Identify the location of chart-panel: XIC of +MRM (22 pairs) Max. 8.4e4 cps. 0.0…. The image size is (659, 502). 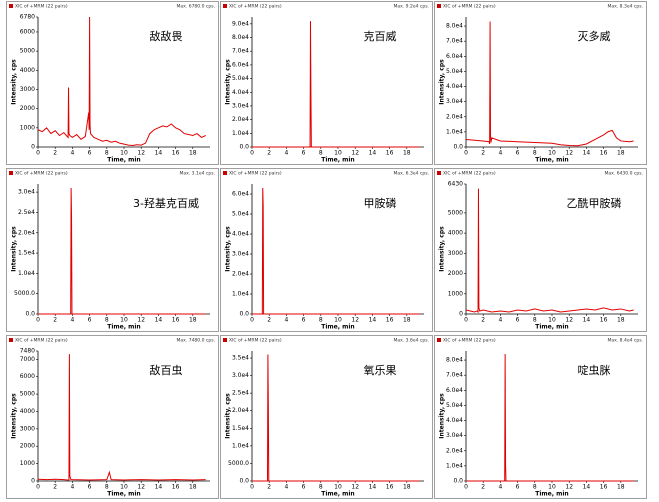
(540, 417).